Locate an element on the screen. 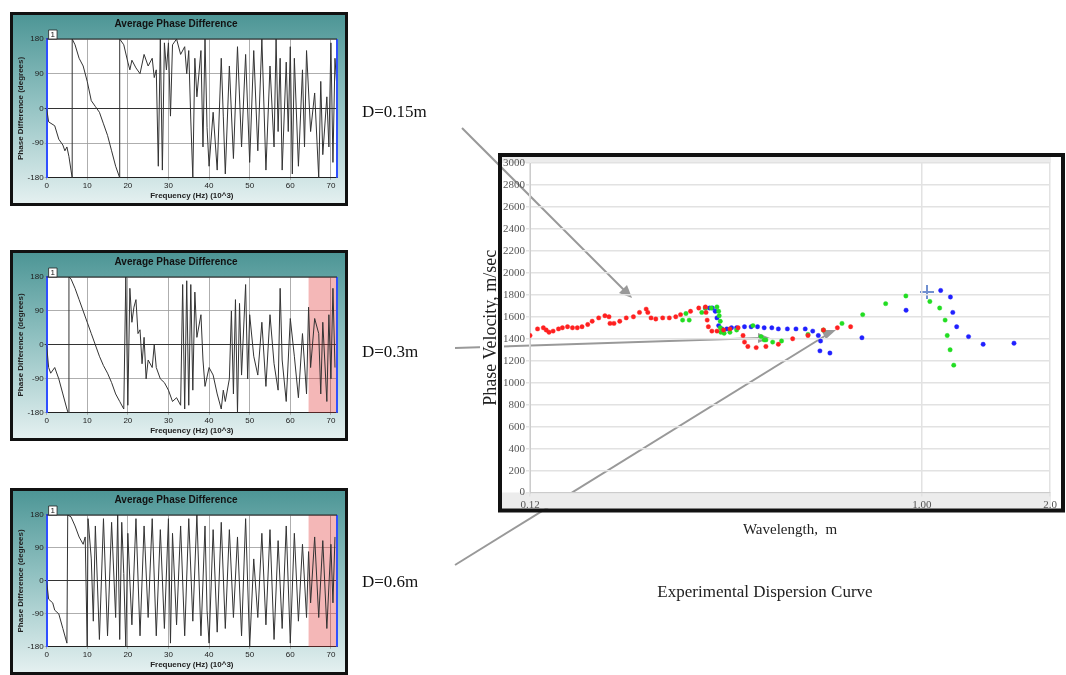  y-tick-label: 1400 is located at coordinates (514, 337).